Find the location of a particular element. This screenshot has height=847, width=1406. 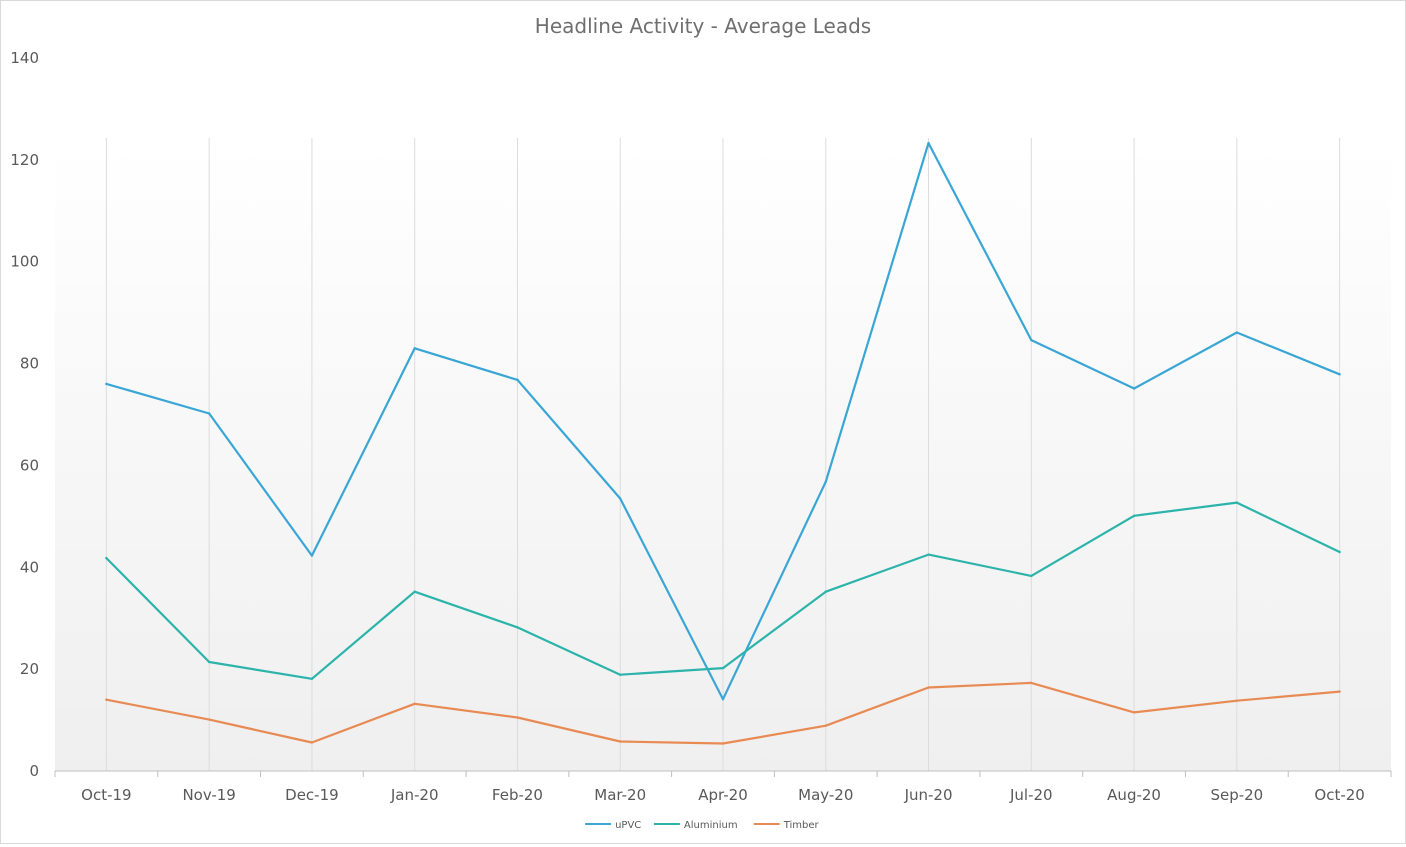

x-tick-label: Jun-20 is located at coordinates (928, 795).